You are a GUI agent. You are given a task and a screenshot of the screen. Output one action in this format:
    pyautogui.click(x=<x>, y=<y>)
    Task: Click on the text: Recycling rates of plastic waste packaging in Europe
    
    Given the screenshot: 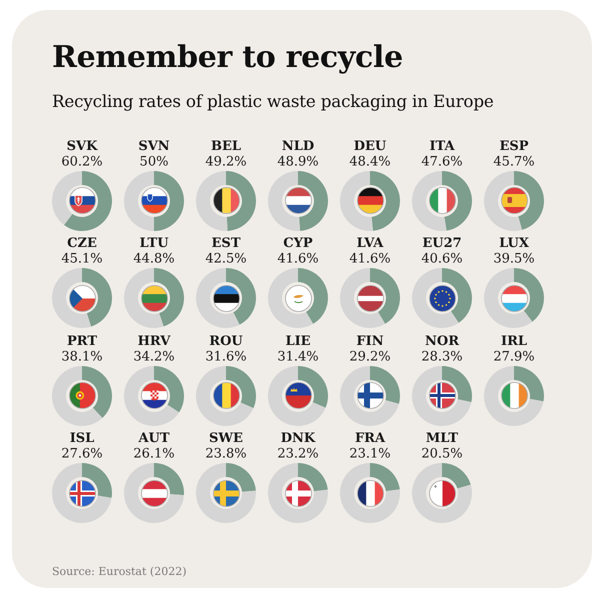 What is the action you would take?
    pyautogui.click(x=273, y=101)
    